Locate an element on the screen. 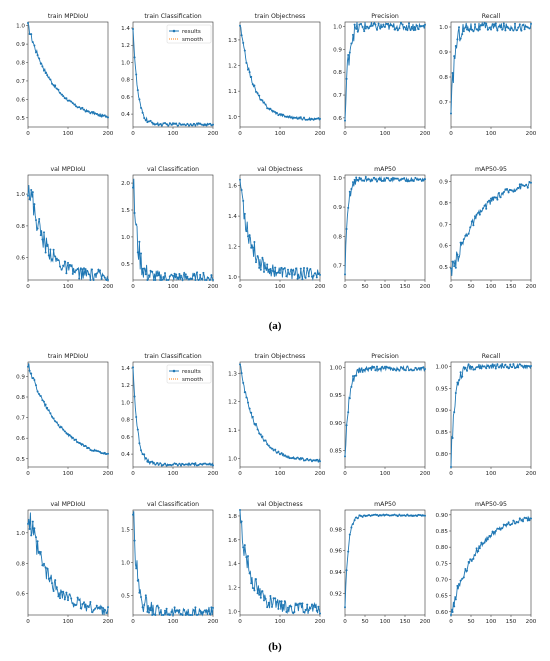  panel-title: mAP50 is located at coordinates (385, 504).